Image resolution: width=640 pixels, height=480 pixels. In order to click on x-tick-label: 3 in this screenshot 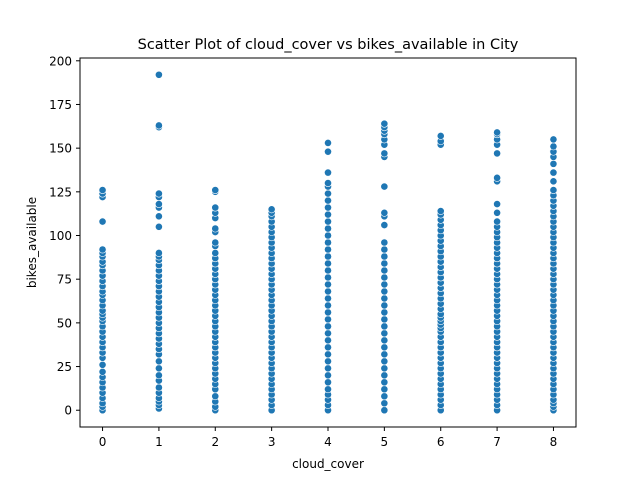, I will do `click(272, 442)`.